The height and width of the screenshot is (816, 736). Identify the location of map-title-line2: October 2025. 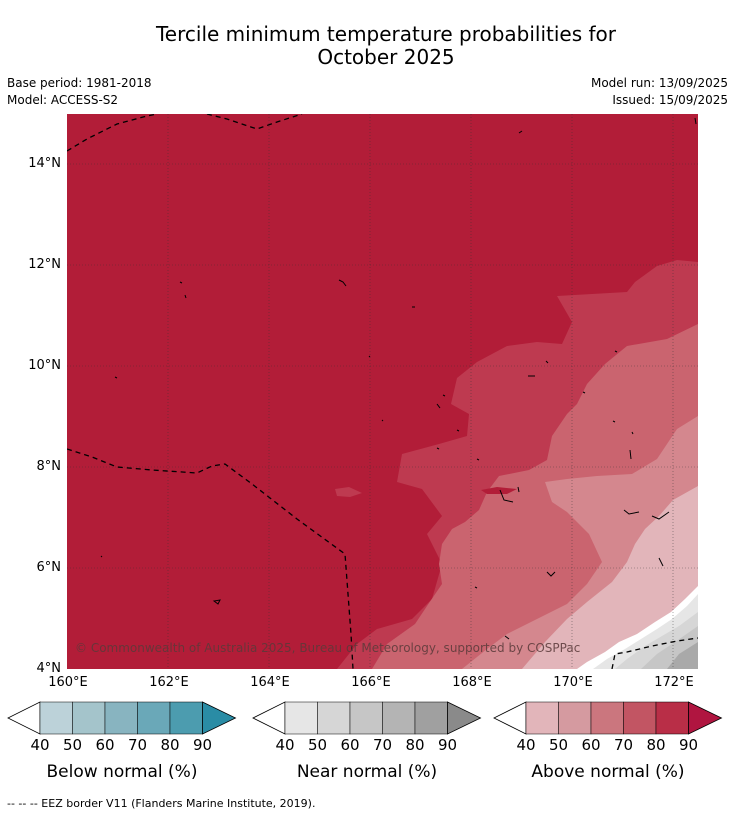
(386, 57).